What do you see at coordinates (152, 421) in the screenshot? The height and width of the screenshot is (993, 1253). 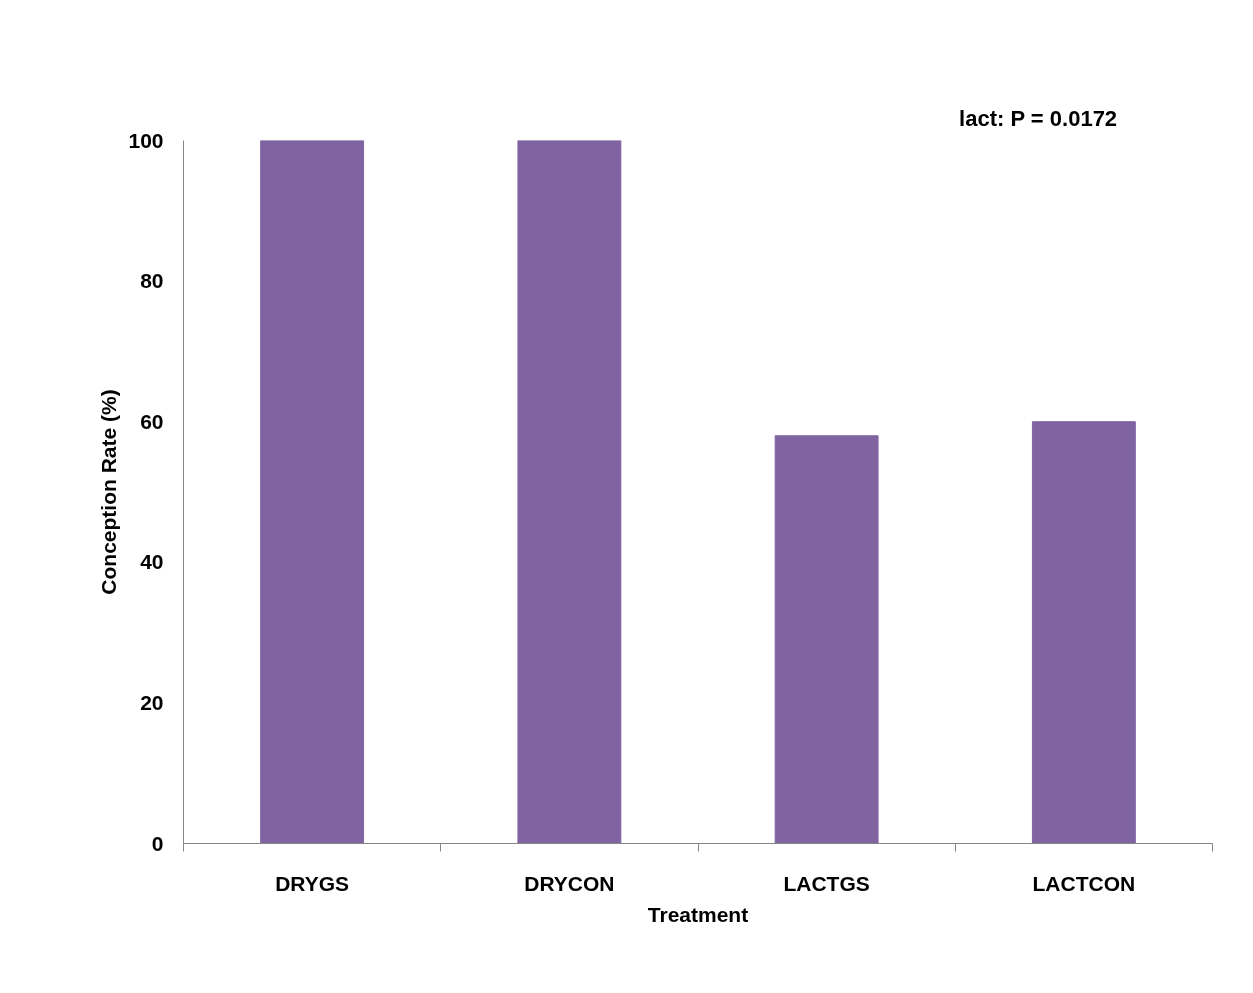 I see `y-tick-label: 60` at bounding box center [152, 421].